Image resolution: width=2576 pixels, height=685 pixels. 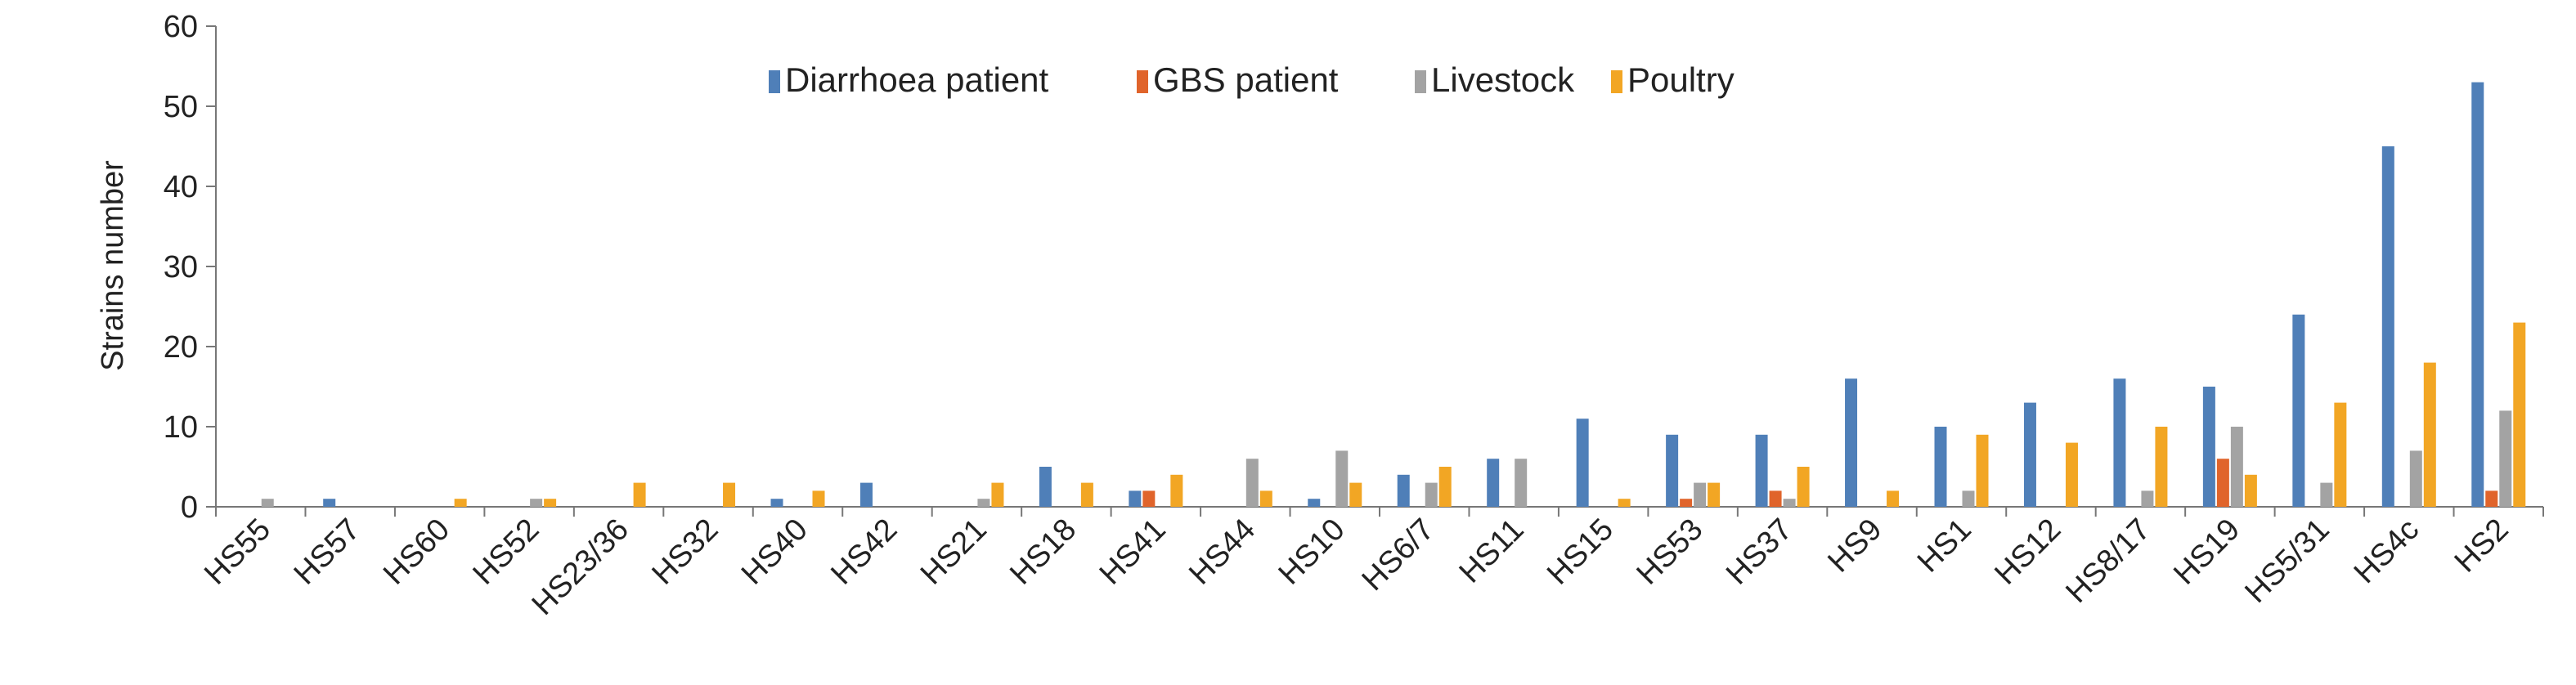 What do you see at coordinates (1681, 79) in the screenshot?
I see `legend-label: Poultry` at bounding box center [1681, 79].